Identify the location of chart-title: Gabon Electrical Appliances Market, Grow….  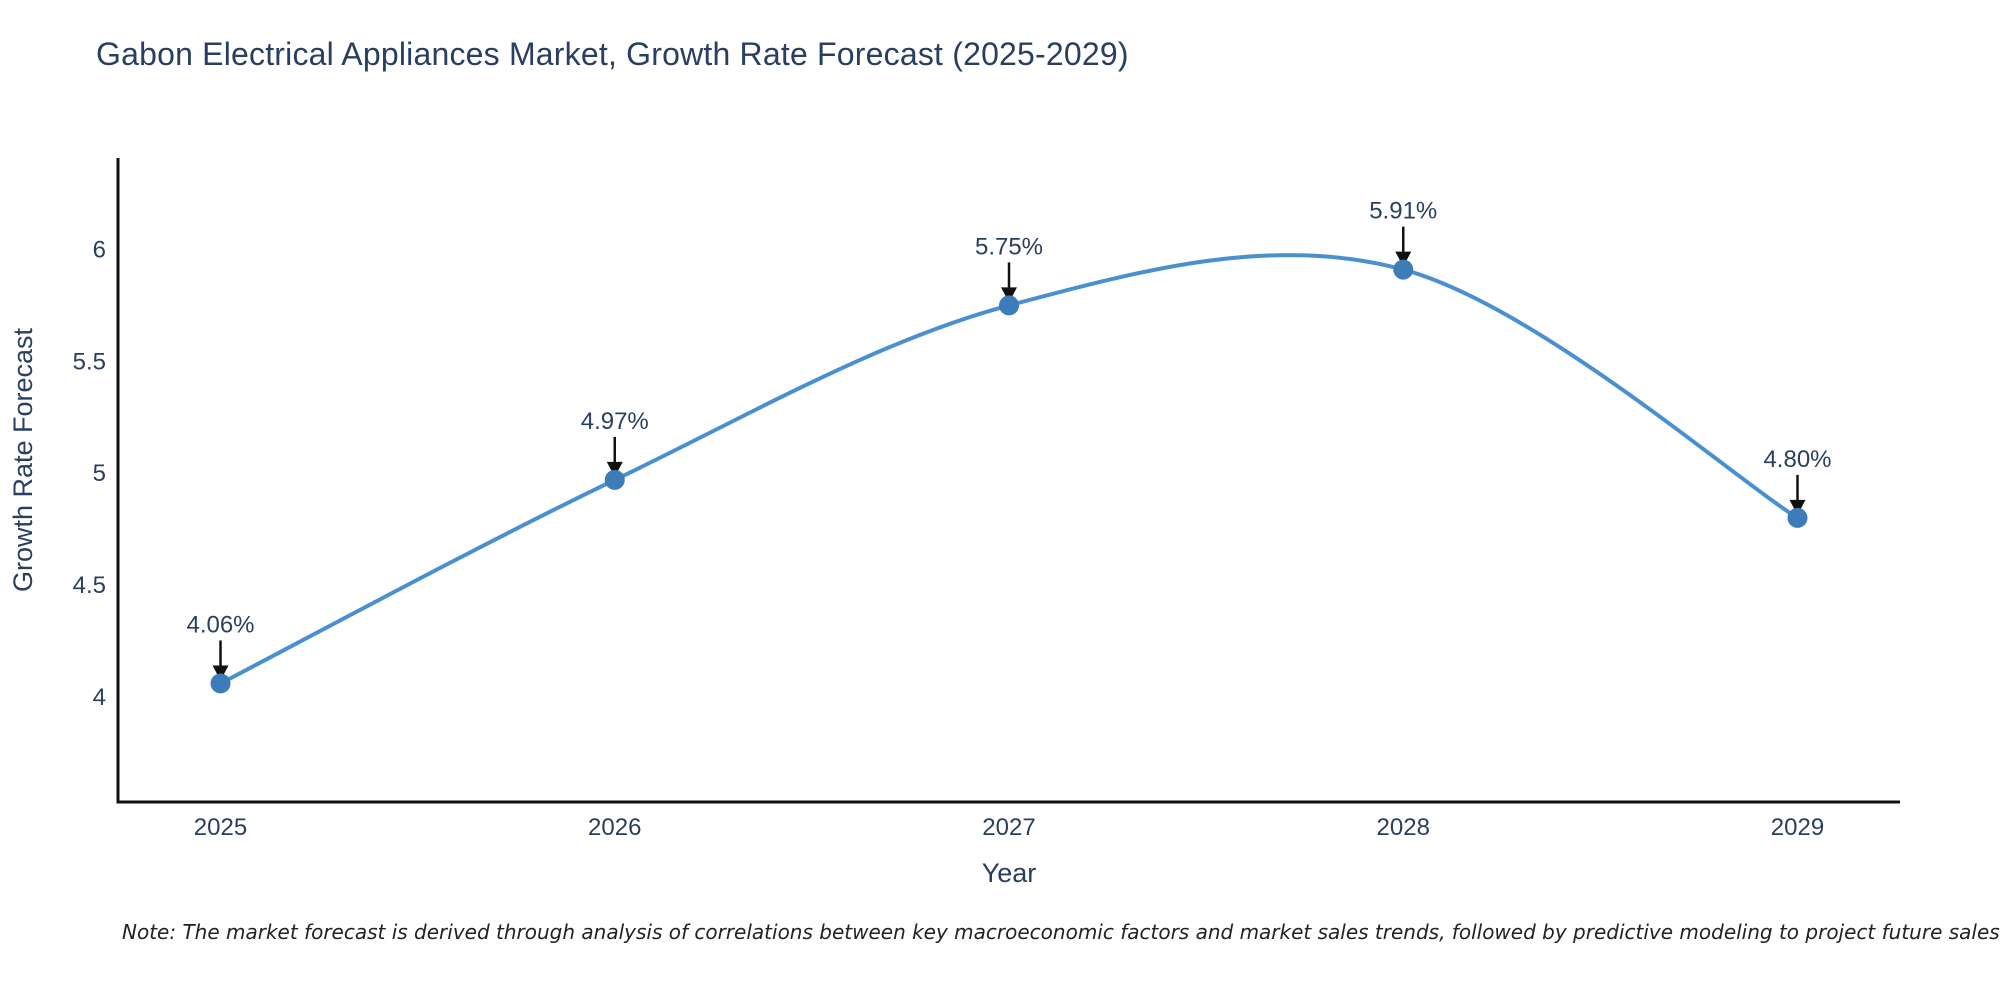
(612, 54).